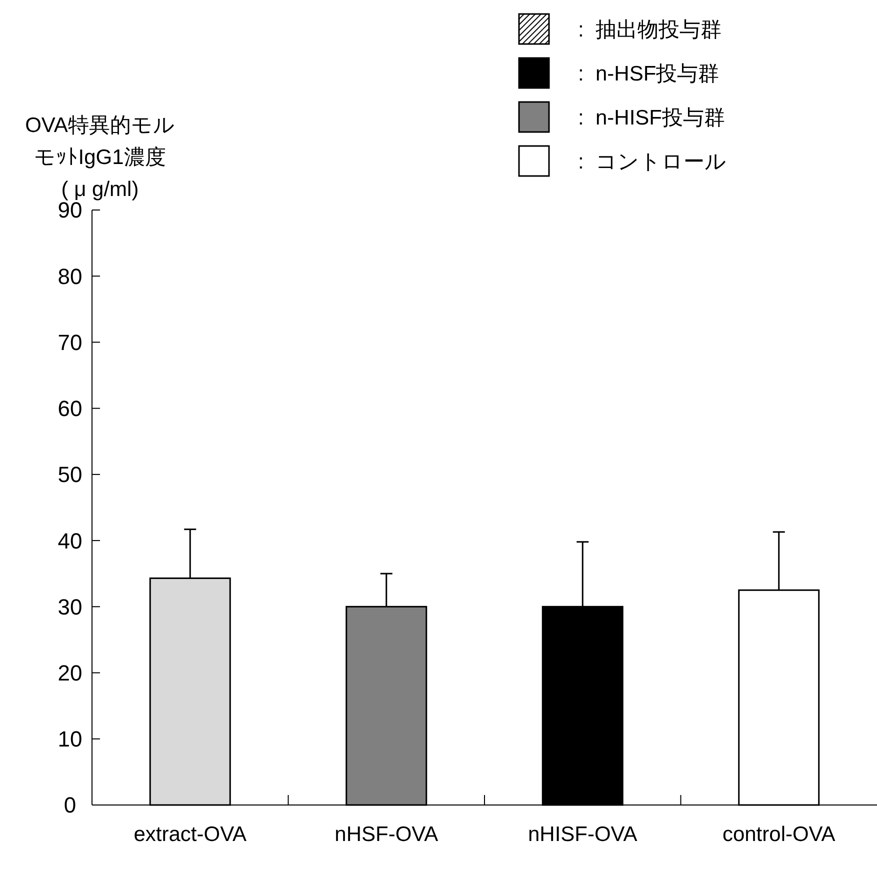  I want to click on y-tick-label: 40, so click(70, 541).